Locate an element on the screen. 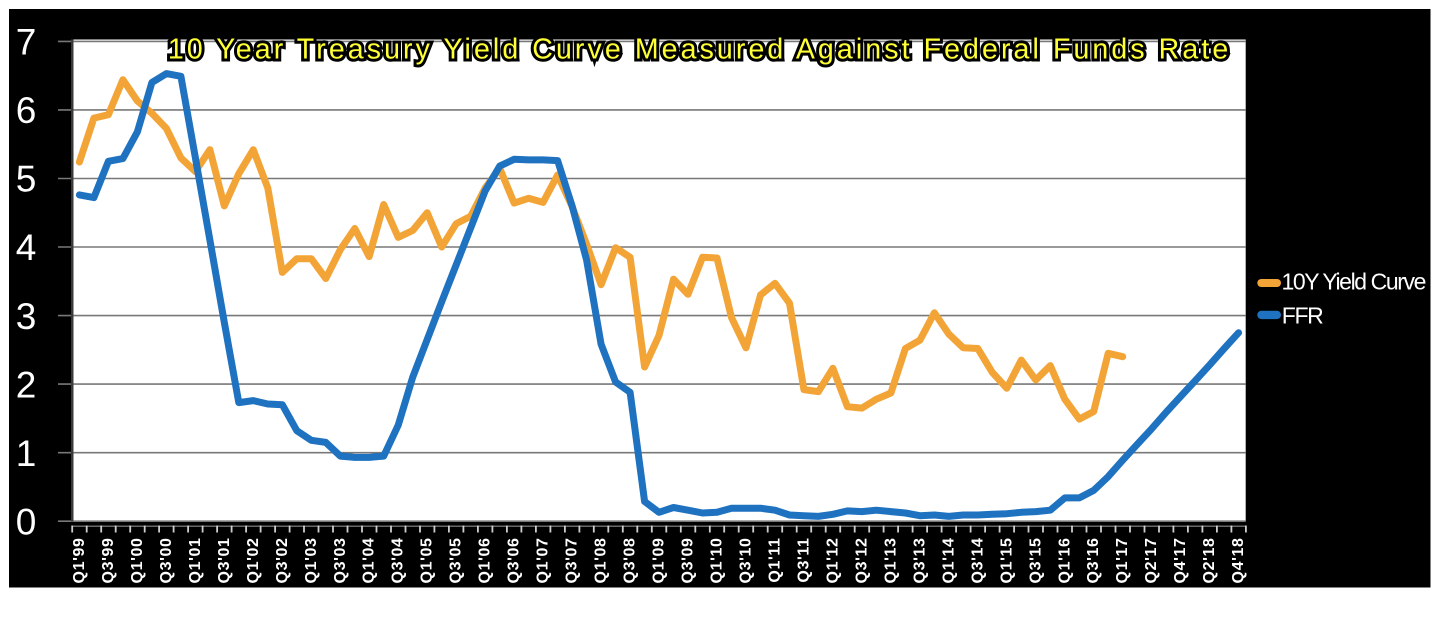 The image size is (1449, 621). svg-text: 3 is located at coordinates (26, 316).